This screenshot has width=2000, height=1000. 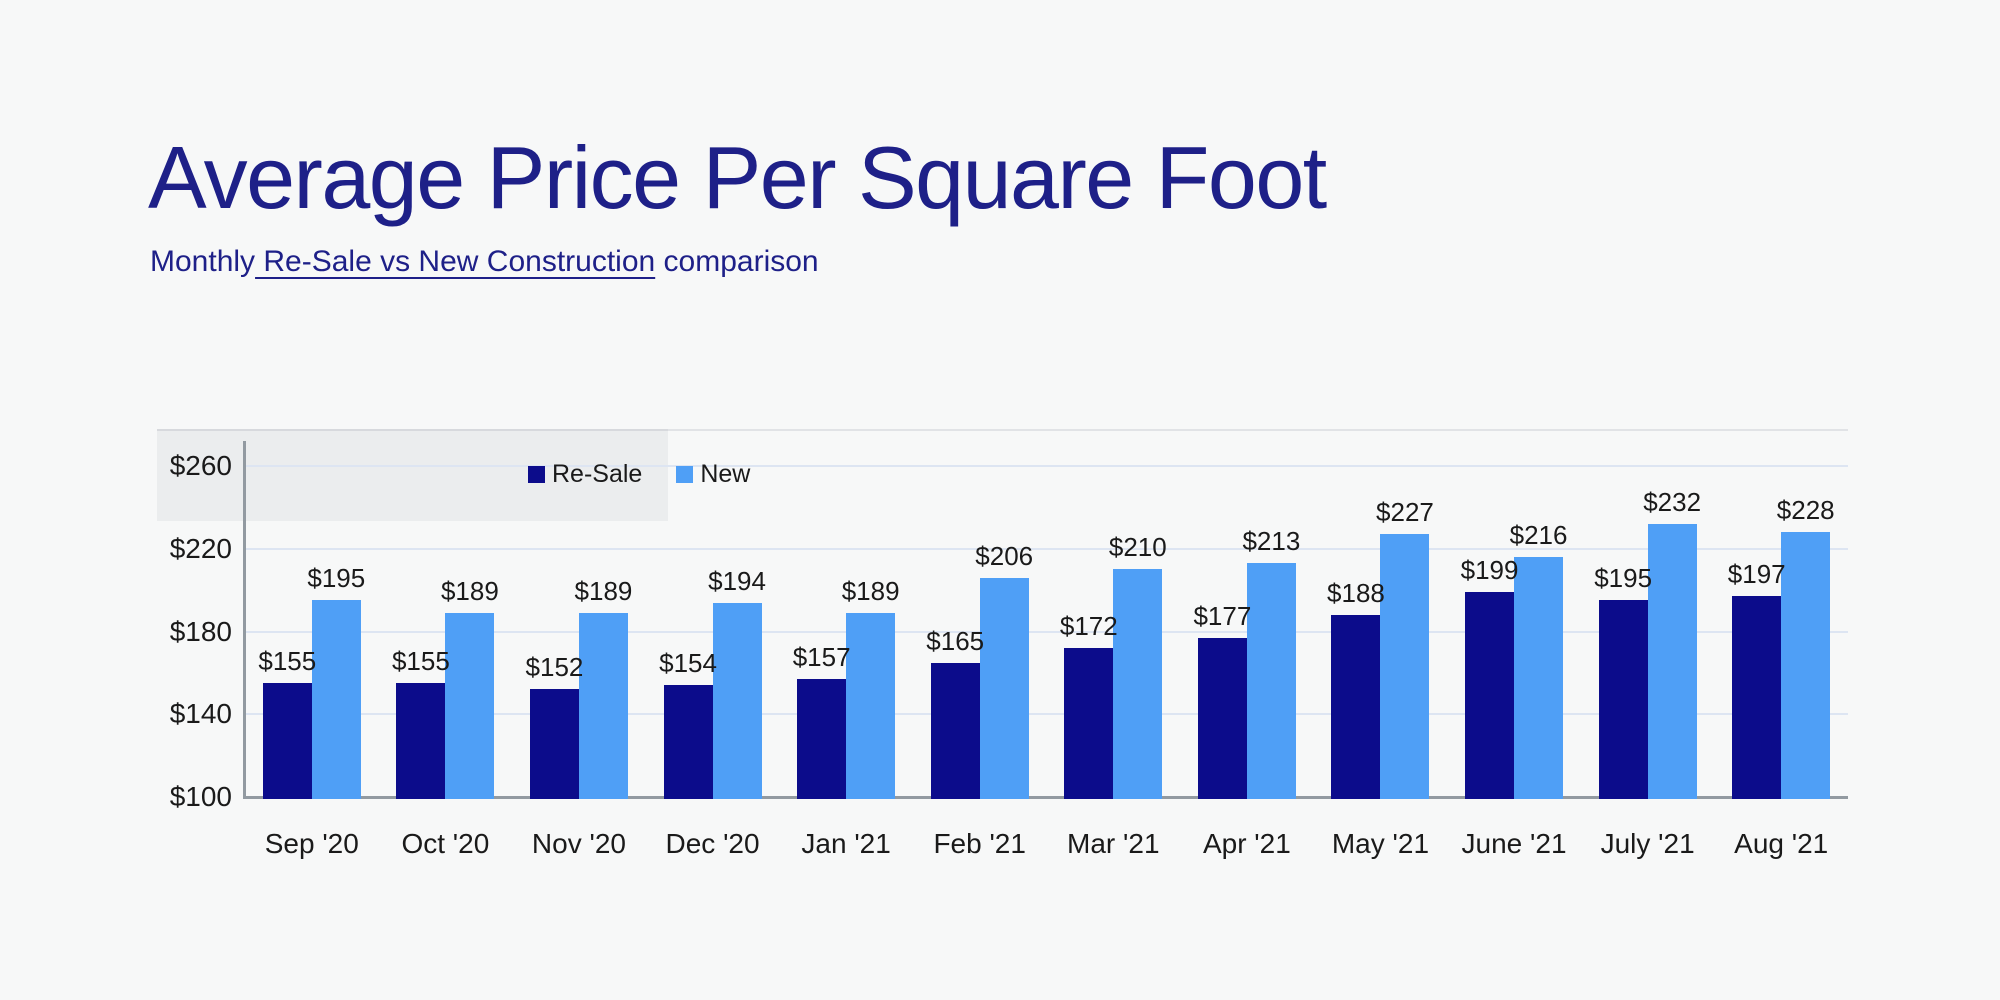 What do you see at coordinates (445, 843) in the screenshot?
I see `x-axis-label-oct-20: Oct '20` at bounding box center [445, 843].